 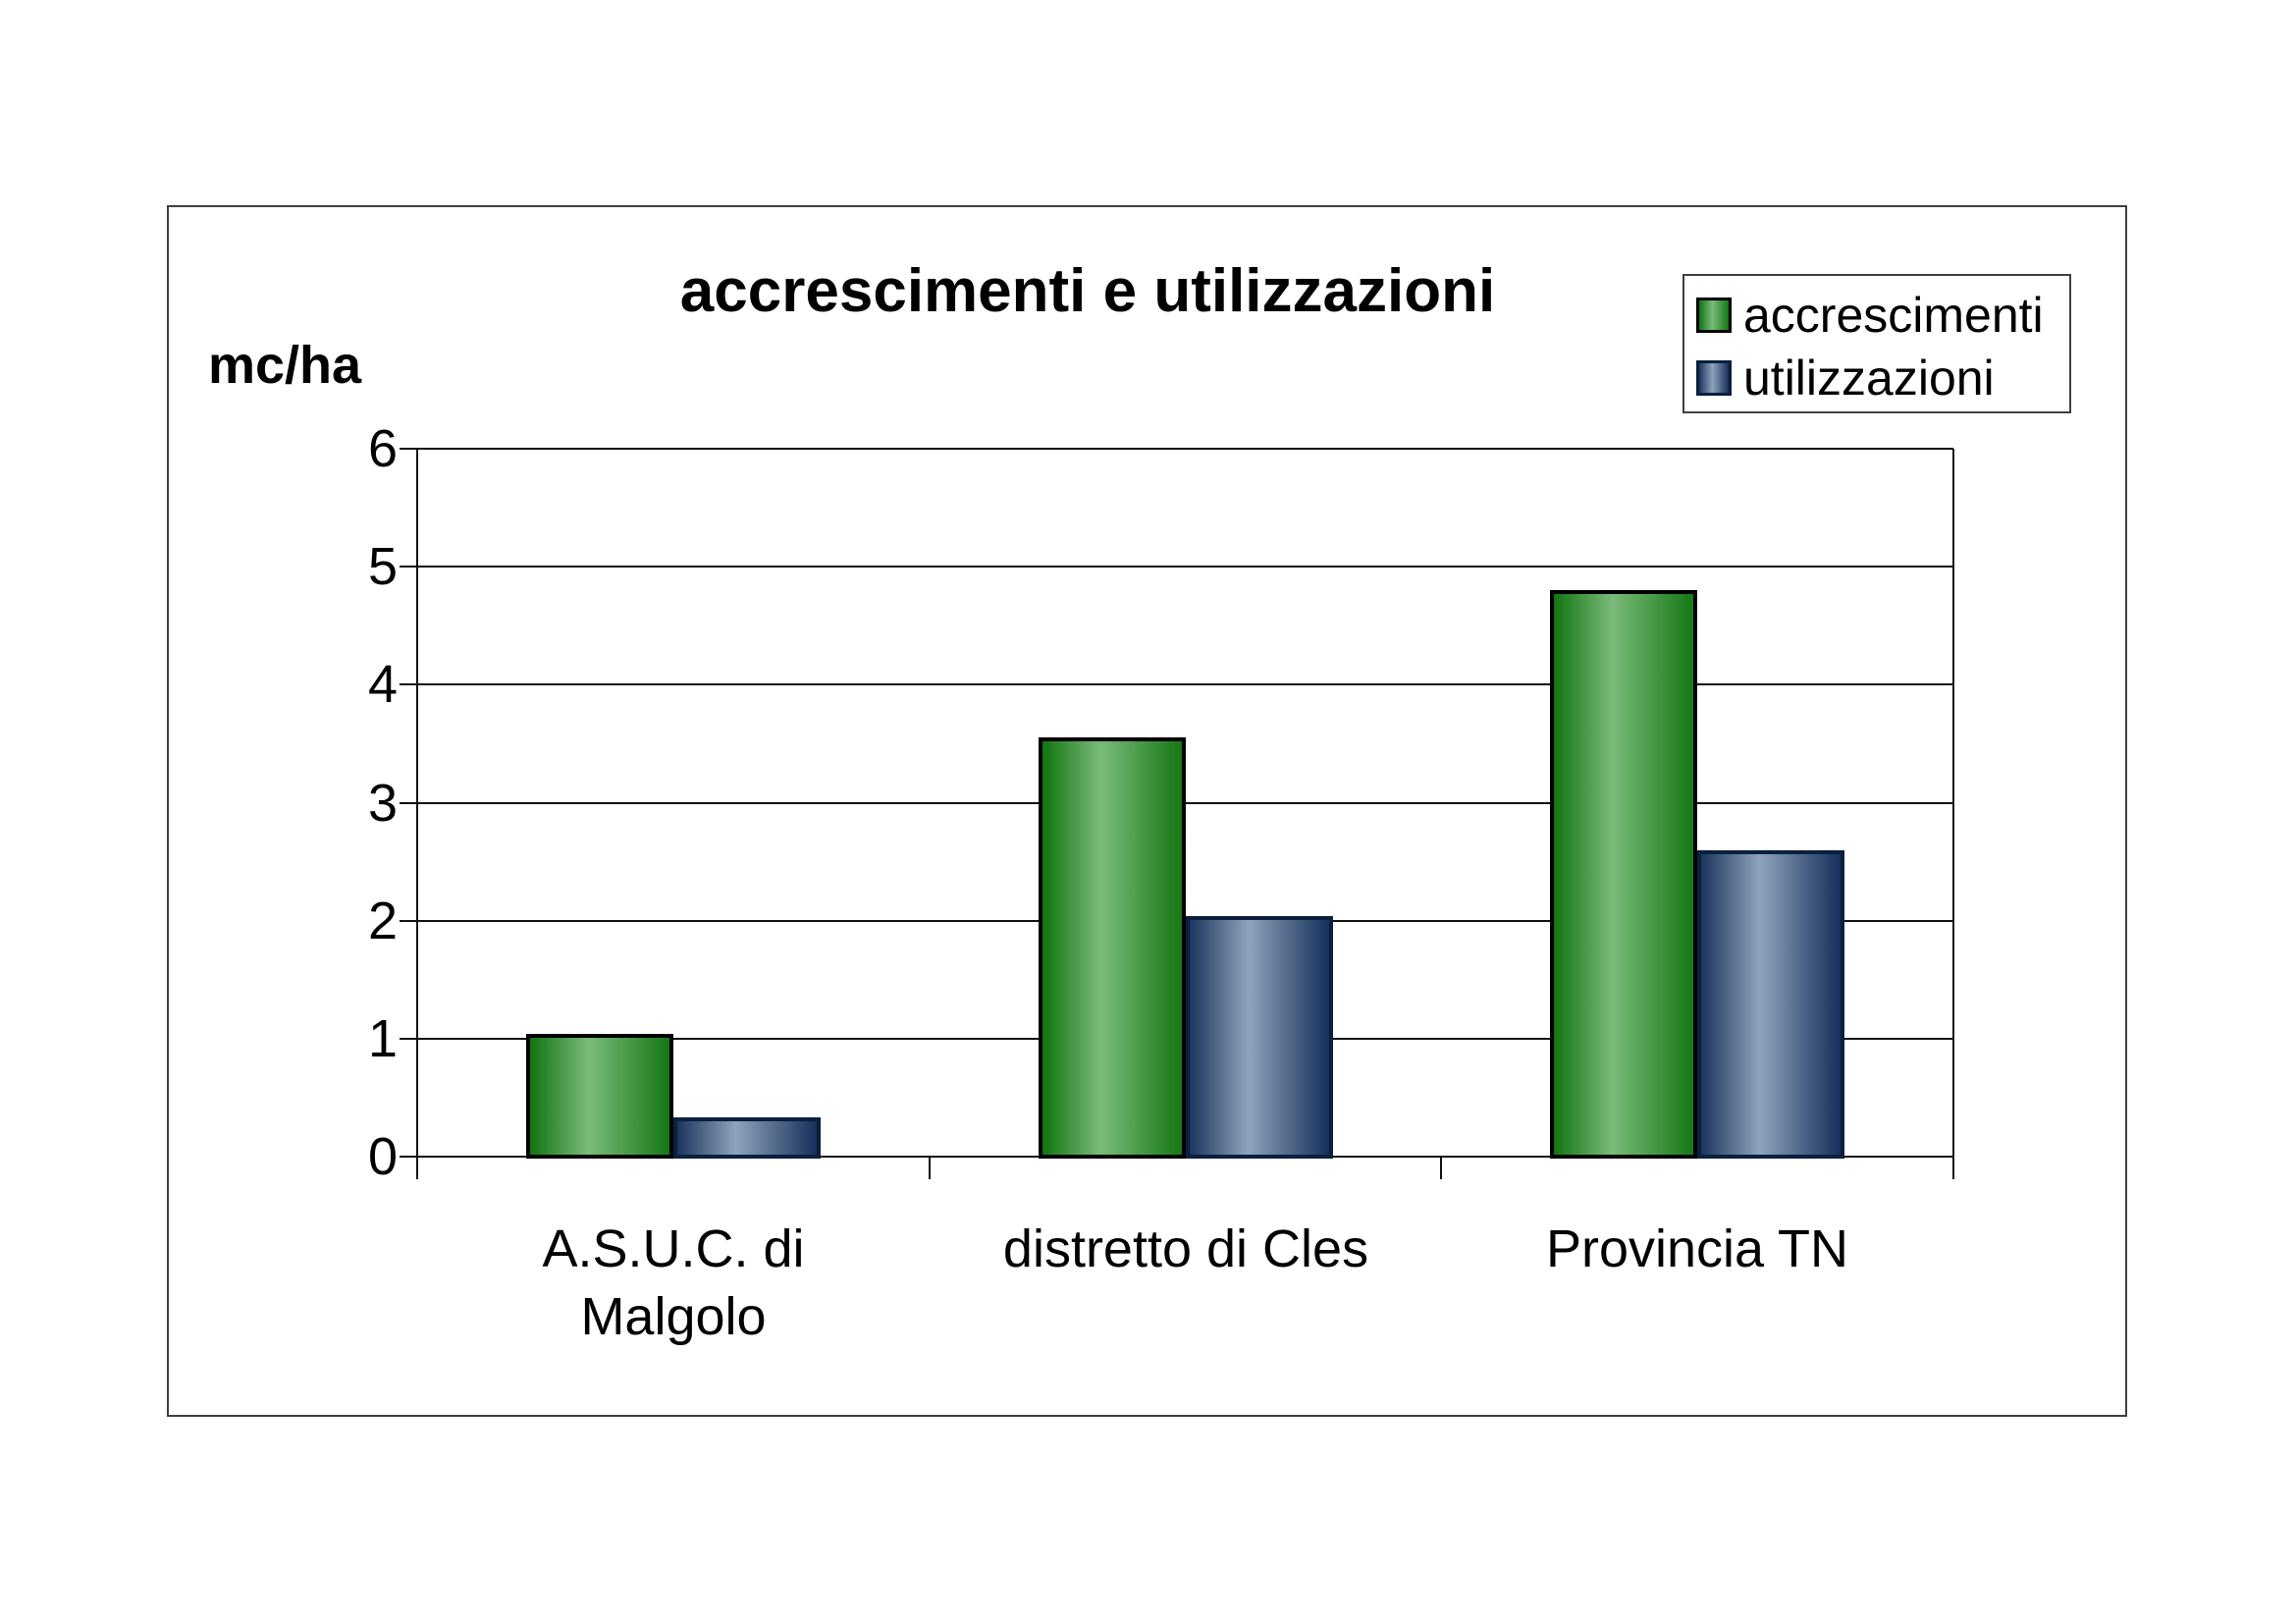 What do you see at coordinates (1697, 1248) in the screenshot?
I see `category-label: Provincia TN` at bounding box center [1697, 1248].